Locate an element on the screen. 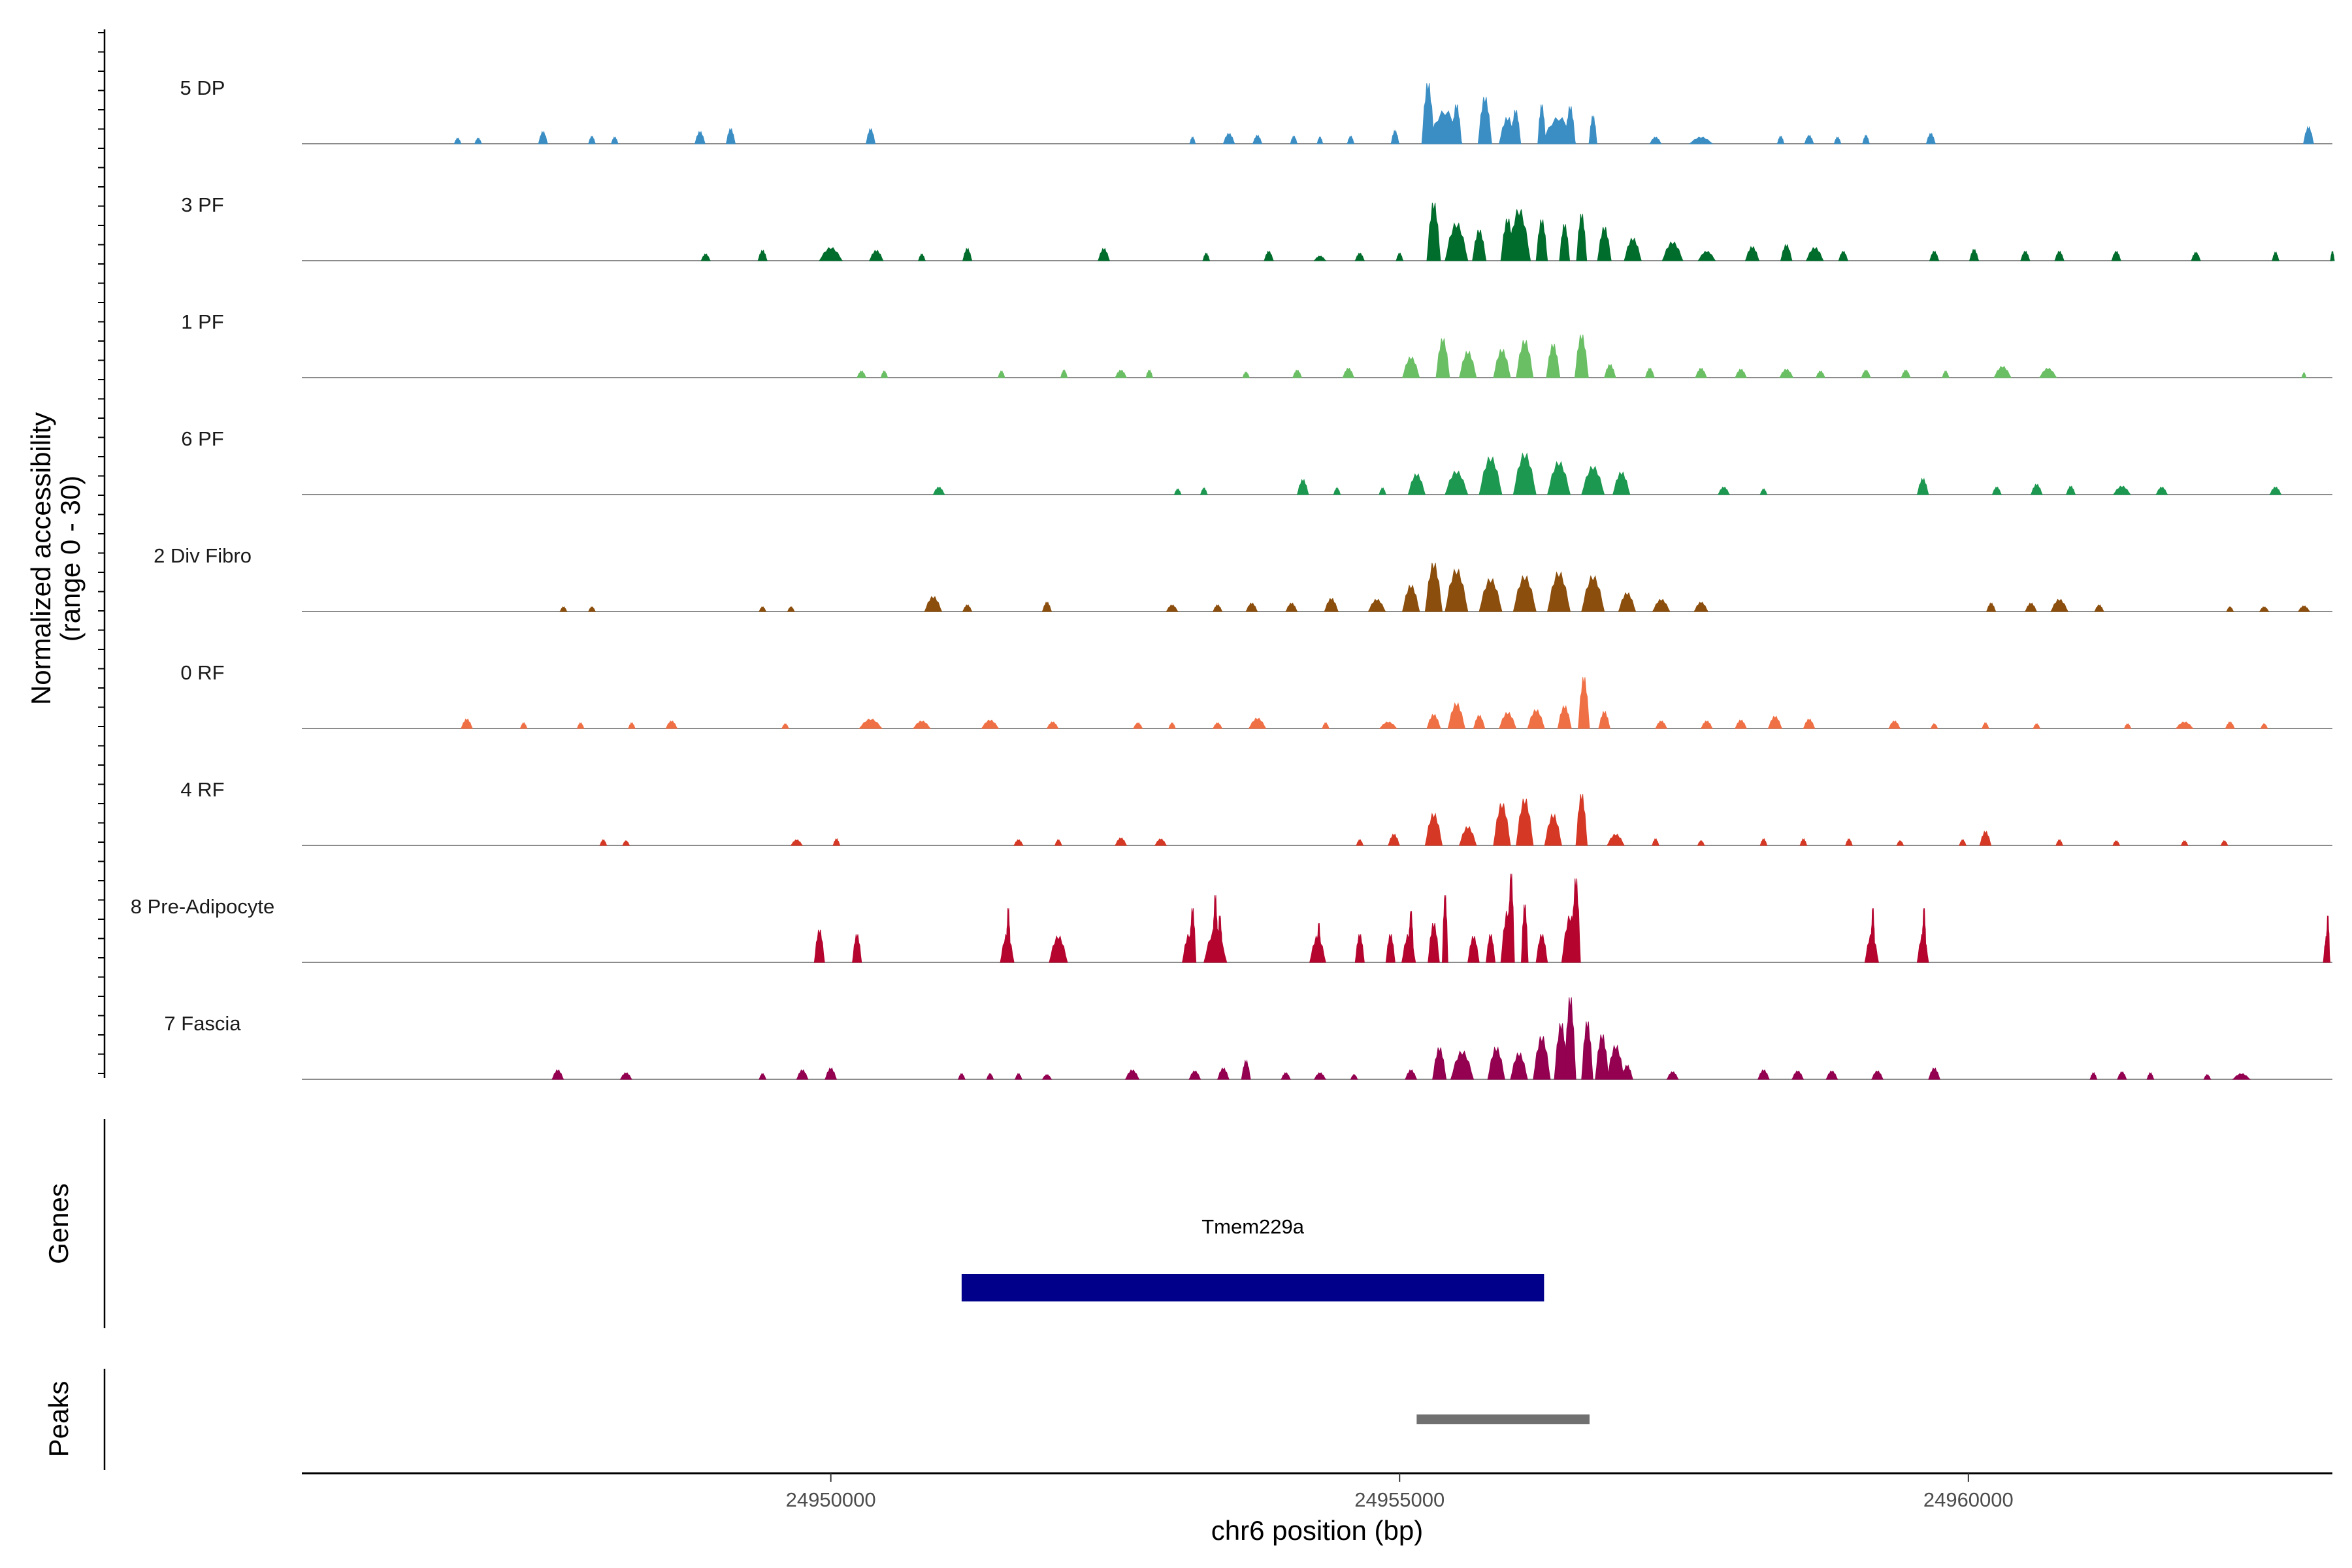 This screenshot has width=2352, height=1568. track-label: 7 Fascia is located at coordinates (202, 1023).